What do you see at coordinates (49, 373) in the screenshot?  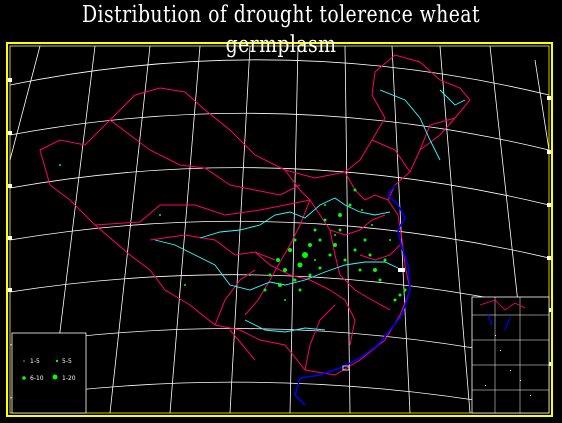 I see `legend: 1-5 5-5 6-10 1-20` at bounding box center [49, 373].